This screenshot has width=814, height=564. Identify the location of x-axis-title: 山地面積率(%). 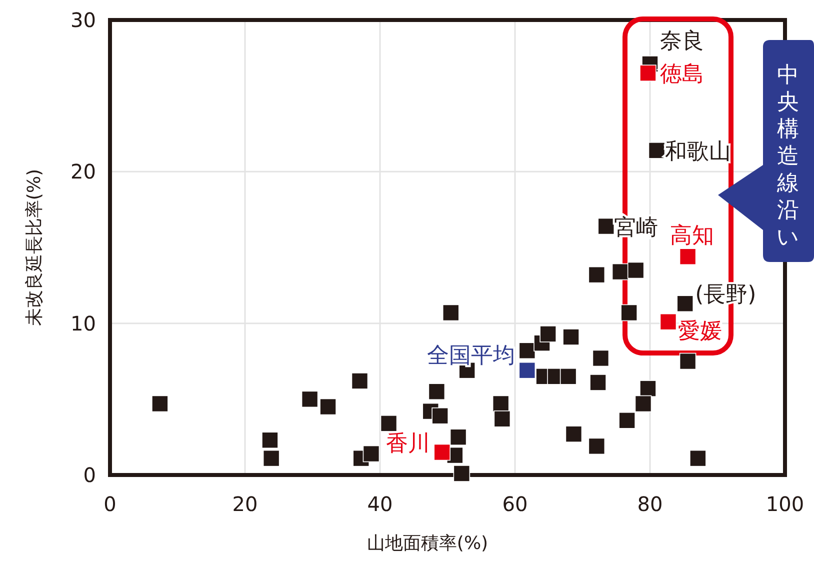
(427, 543).